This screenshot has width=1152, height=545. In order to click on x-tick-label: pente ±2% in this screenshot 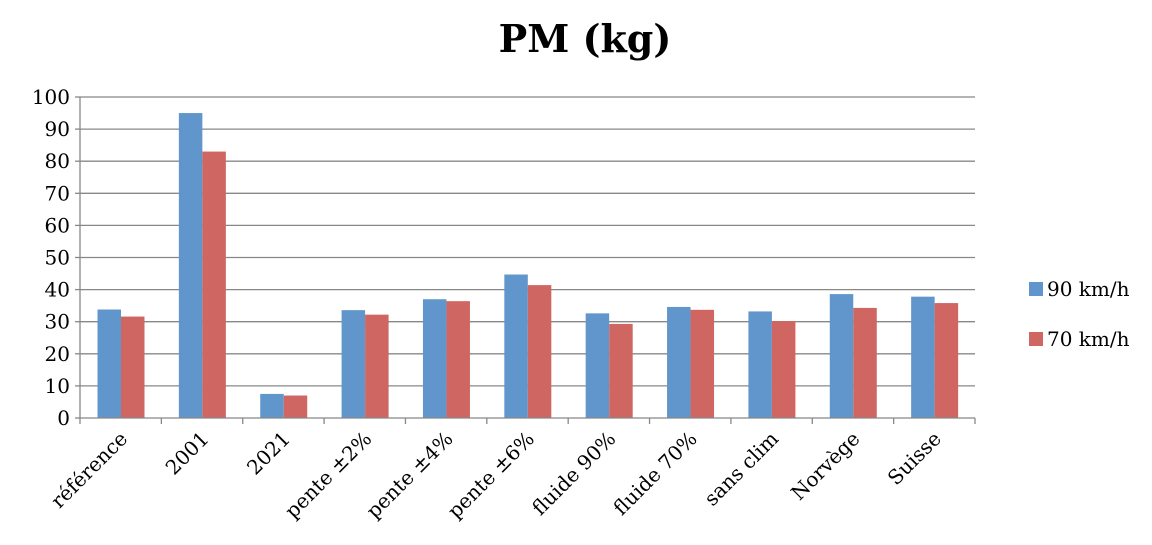, I will do `click(328, 475)`.